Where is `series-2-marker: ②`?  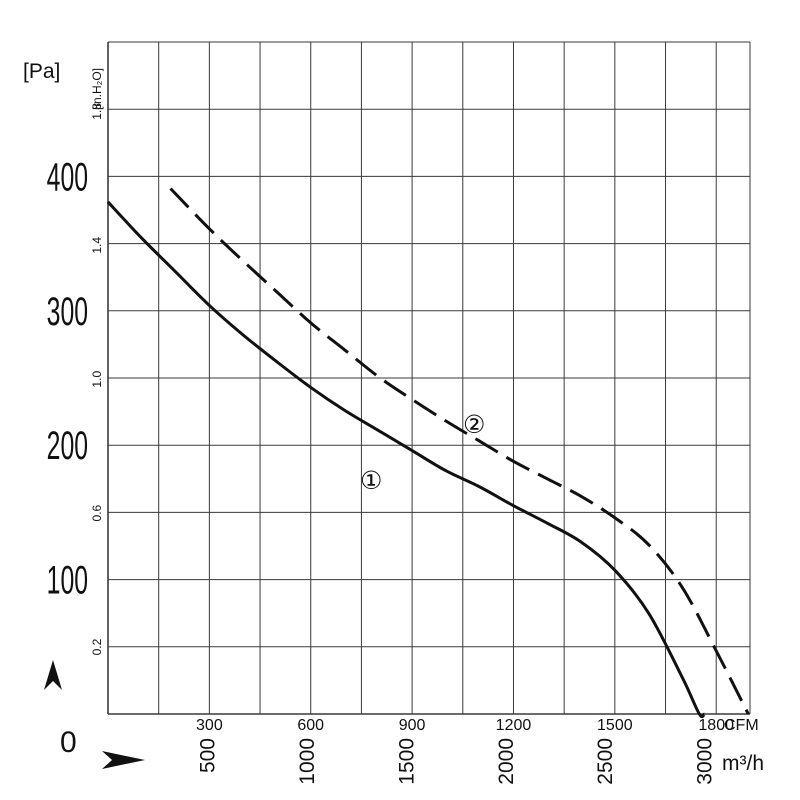
series-2-marker: ② is located at coordinates (474, 424).